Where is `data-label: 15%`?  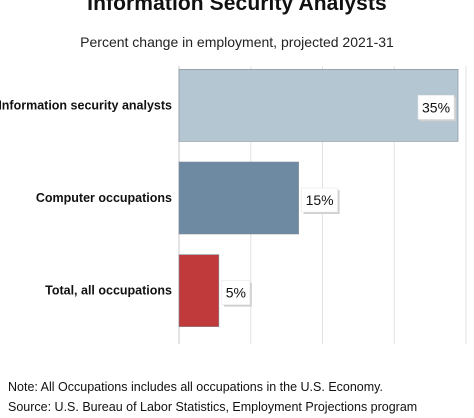
data-label: 15% is located at coordinates (320, 200).